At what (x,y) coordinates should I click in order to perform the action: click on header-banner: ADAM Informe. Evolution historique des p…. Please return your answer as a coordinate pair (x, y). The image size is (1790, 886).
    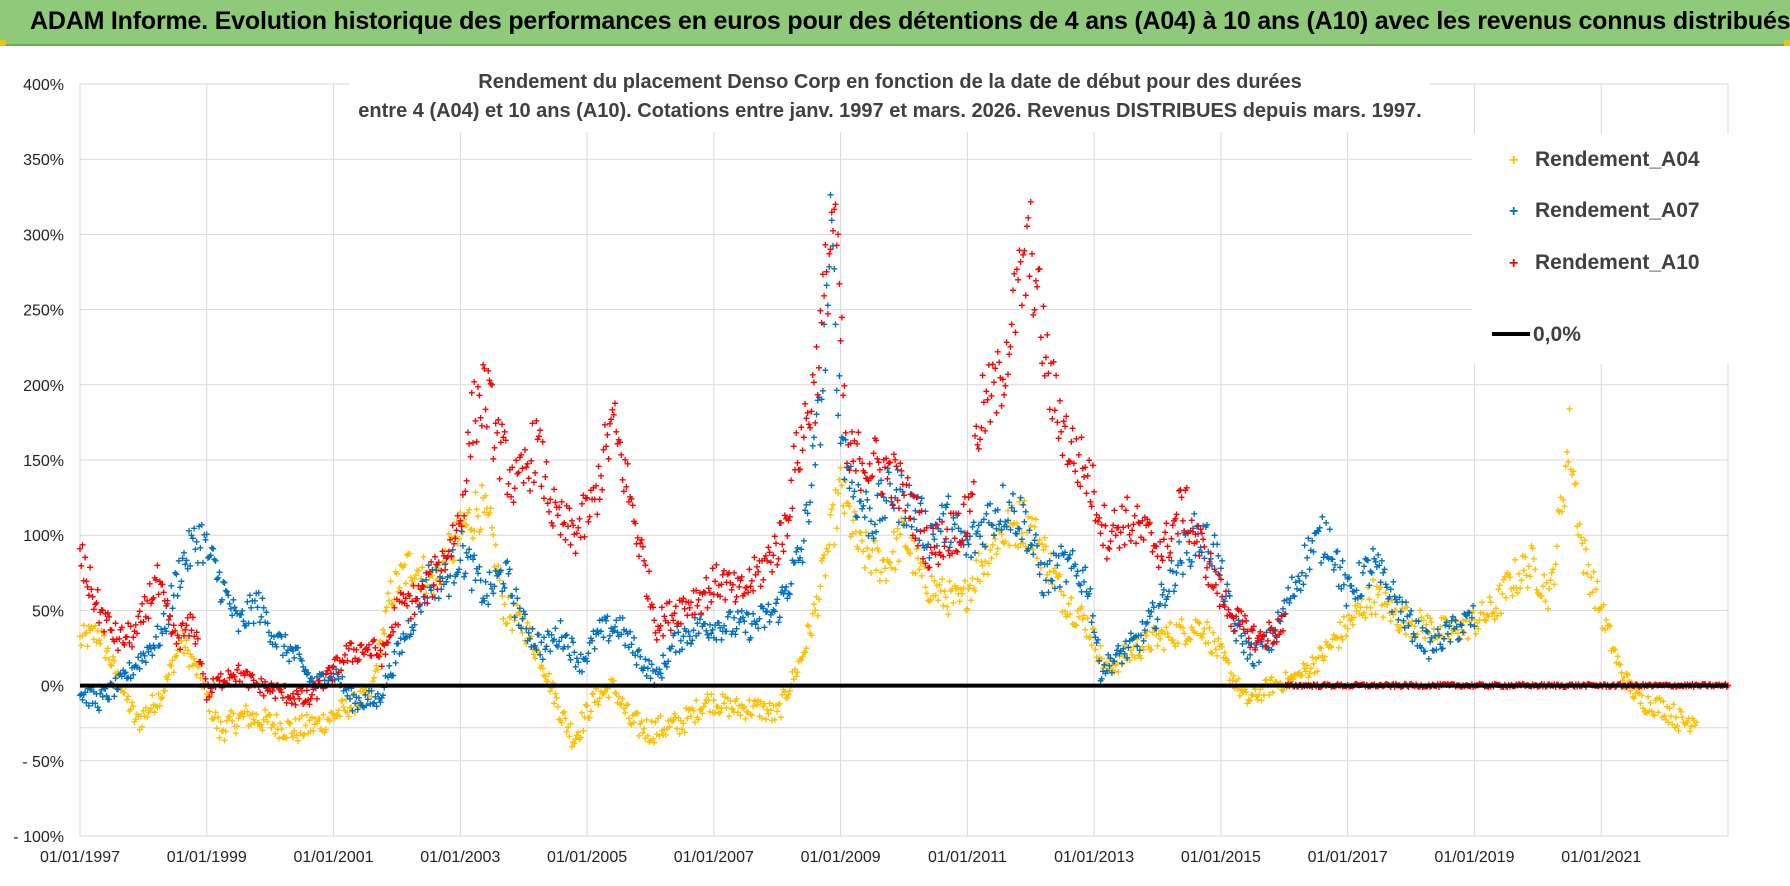
    Looking at the image, I should click on (895, 23).